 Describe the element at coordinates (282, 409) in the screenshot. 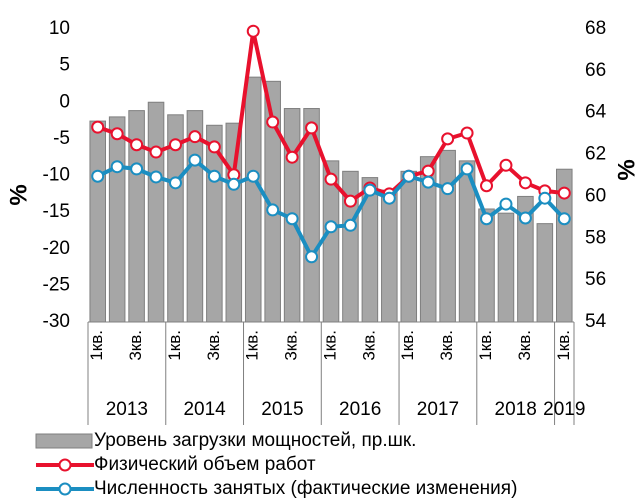

I see `group-label: 2015` at that location.